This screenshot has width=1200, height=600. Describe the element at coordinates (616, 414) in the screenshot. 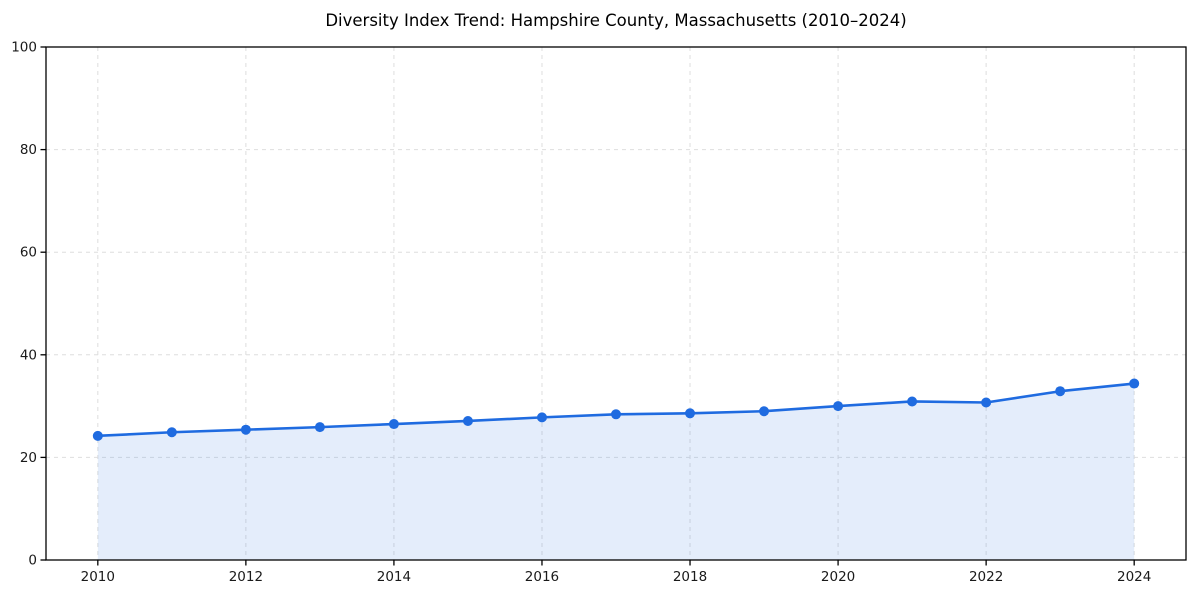

I see `data-point-2017` at that location.